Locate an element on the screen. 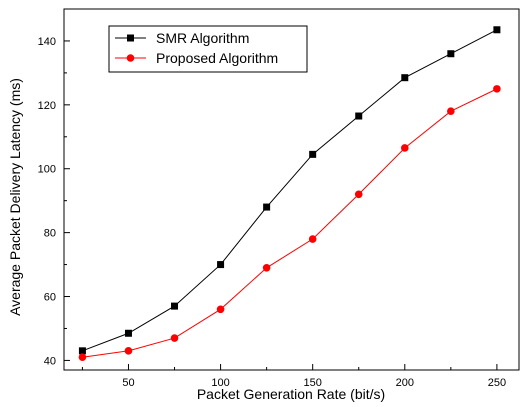 The height and width of the screenshot is (407, 522). y-tick-label: 120 is located at coordinates (47, 106).